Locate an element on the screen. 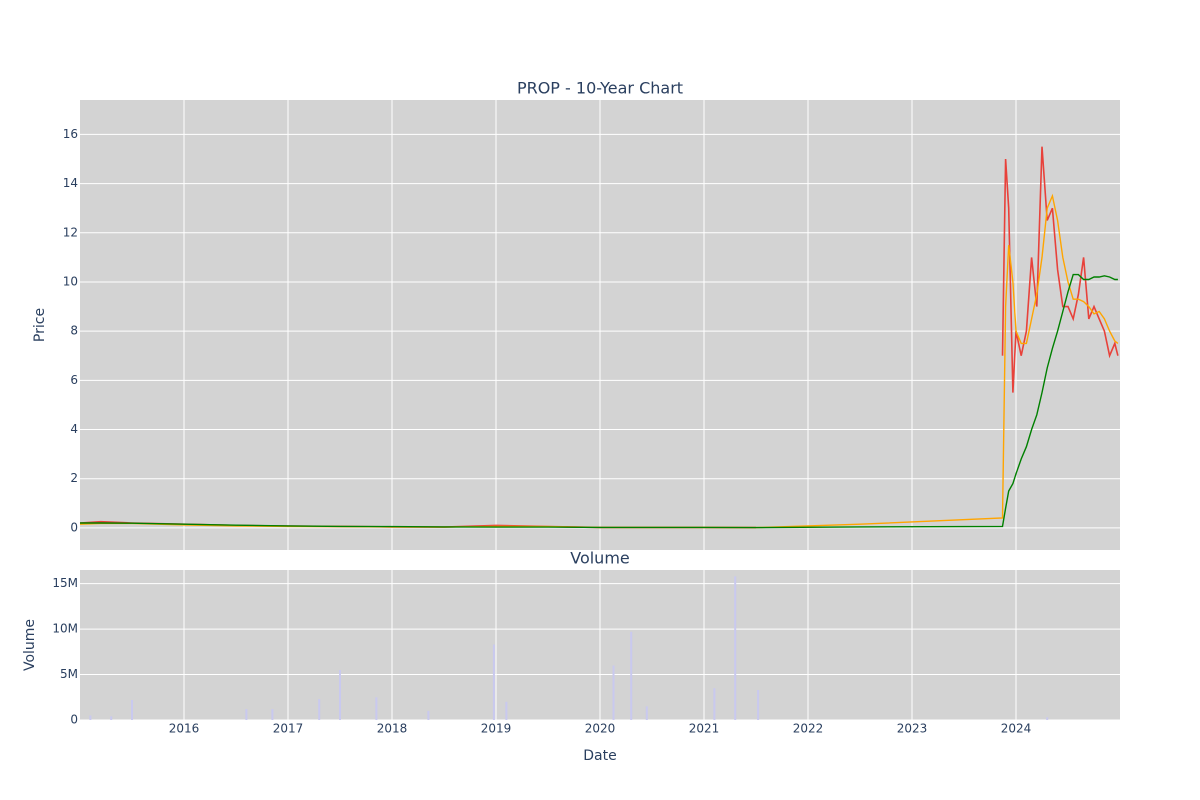  y-tick-label: 12 is located at coordinates (70, 232).